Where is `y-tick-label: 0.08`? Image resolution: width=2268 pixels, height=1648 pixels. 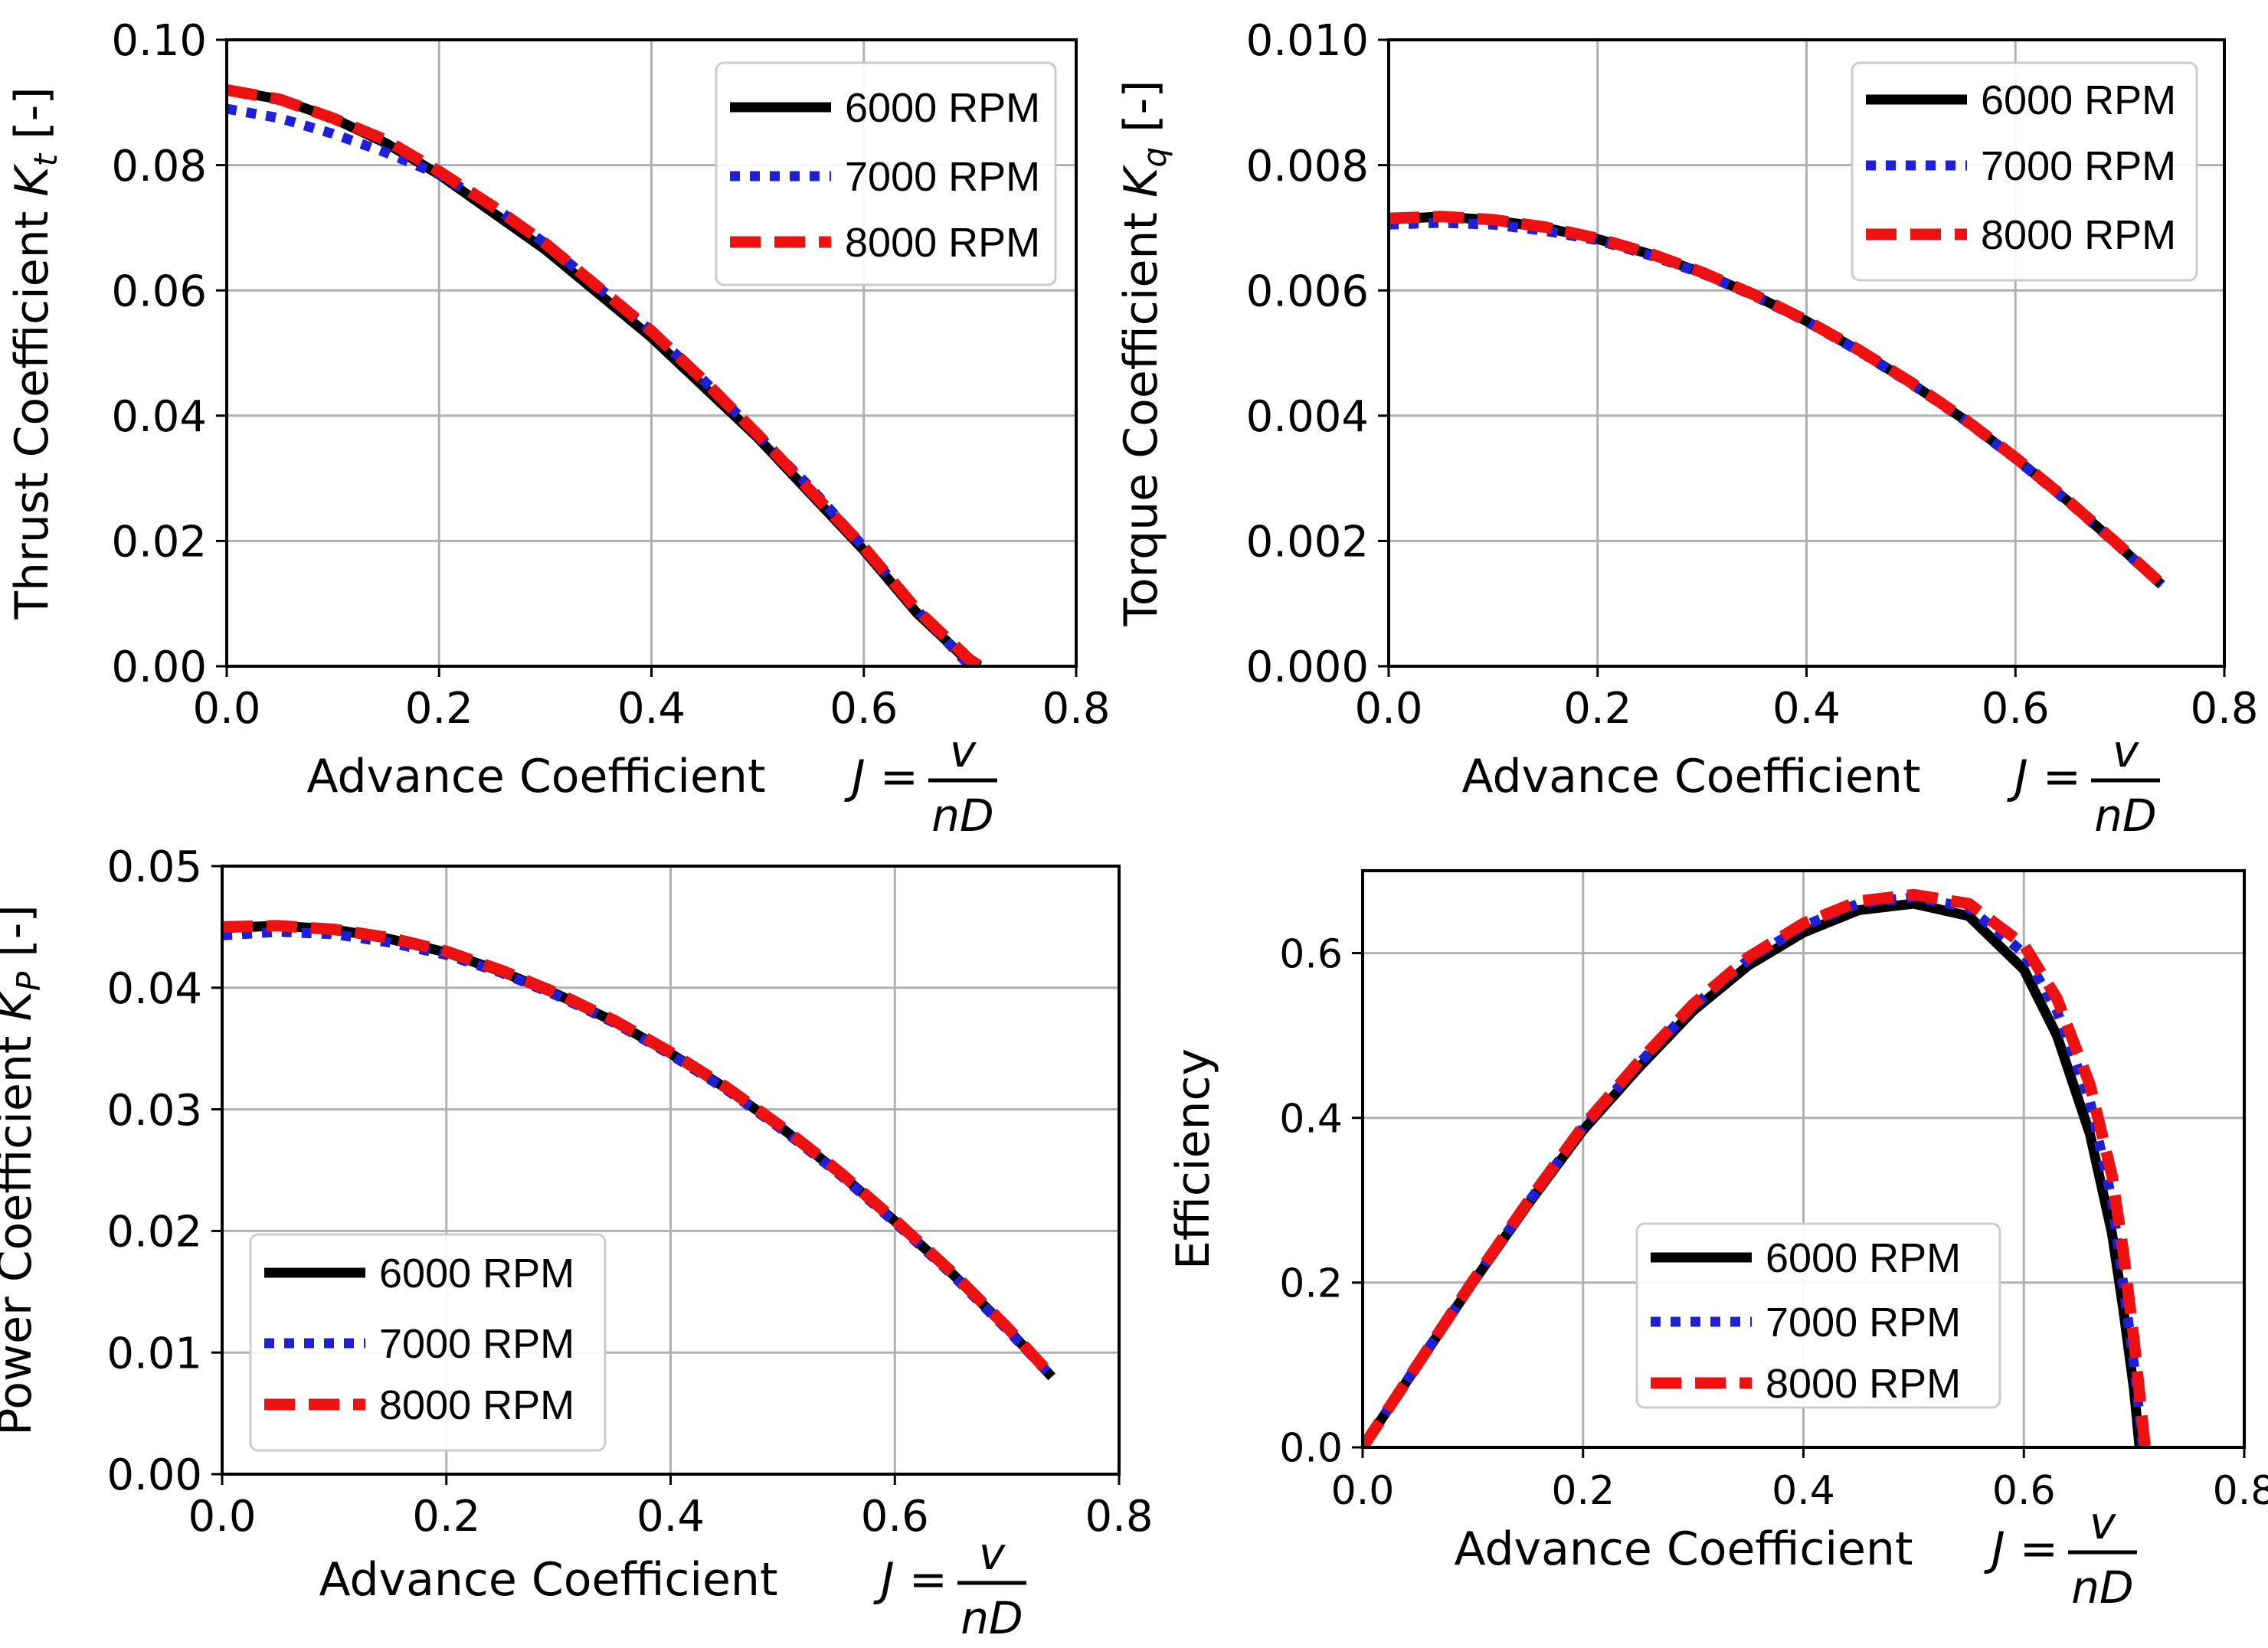 y-tick-label: 0.08 is located at coordinates (159, 167).